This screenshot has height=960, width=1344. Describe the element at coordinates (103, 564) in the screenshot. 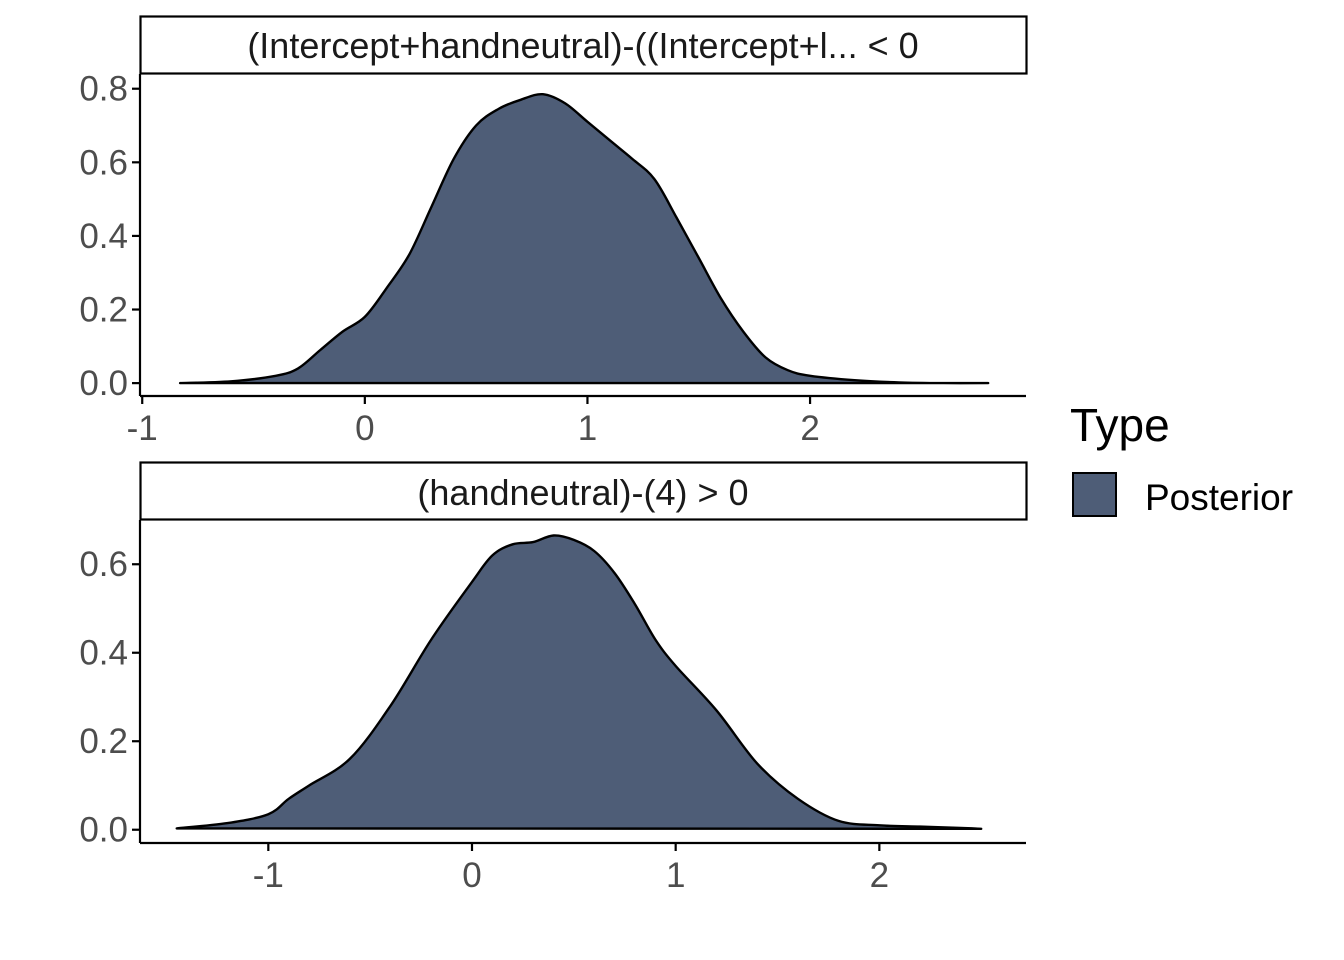

I see `y-tick-label-2-3: 0.6` at that location.